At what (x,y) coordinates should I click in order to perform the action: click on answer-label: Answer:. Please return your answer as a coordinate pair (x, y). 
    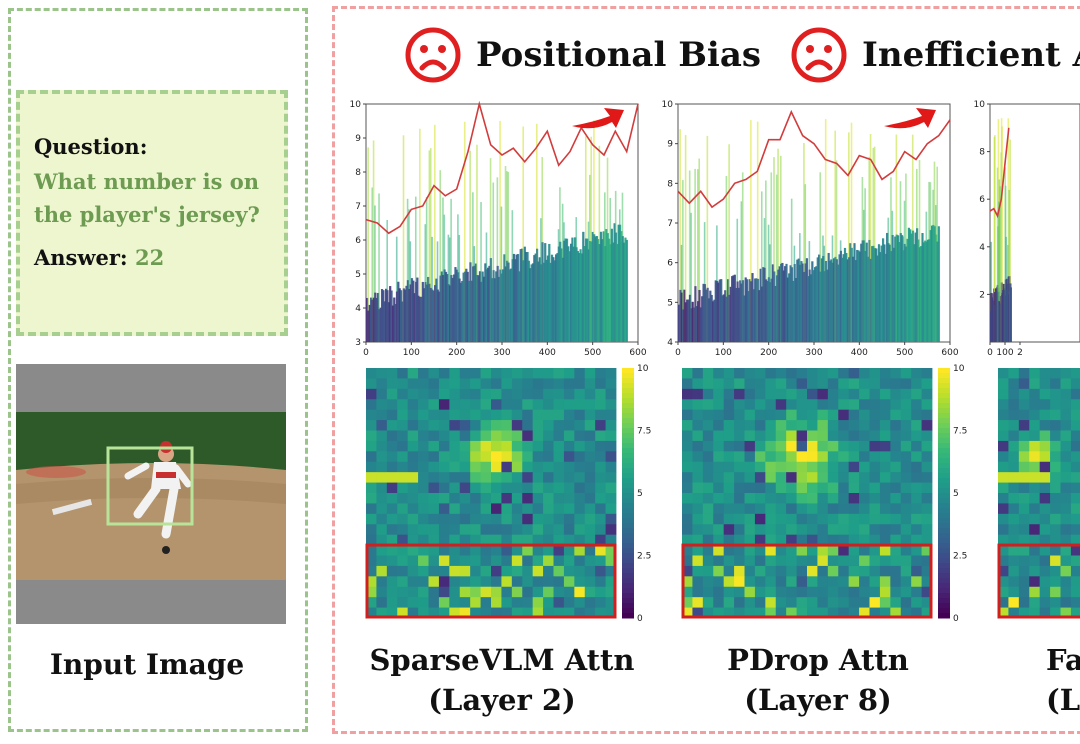
    Looking at the image, I should click on (81, 257).